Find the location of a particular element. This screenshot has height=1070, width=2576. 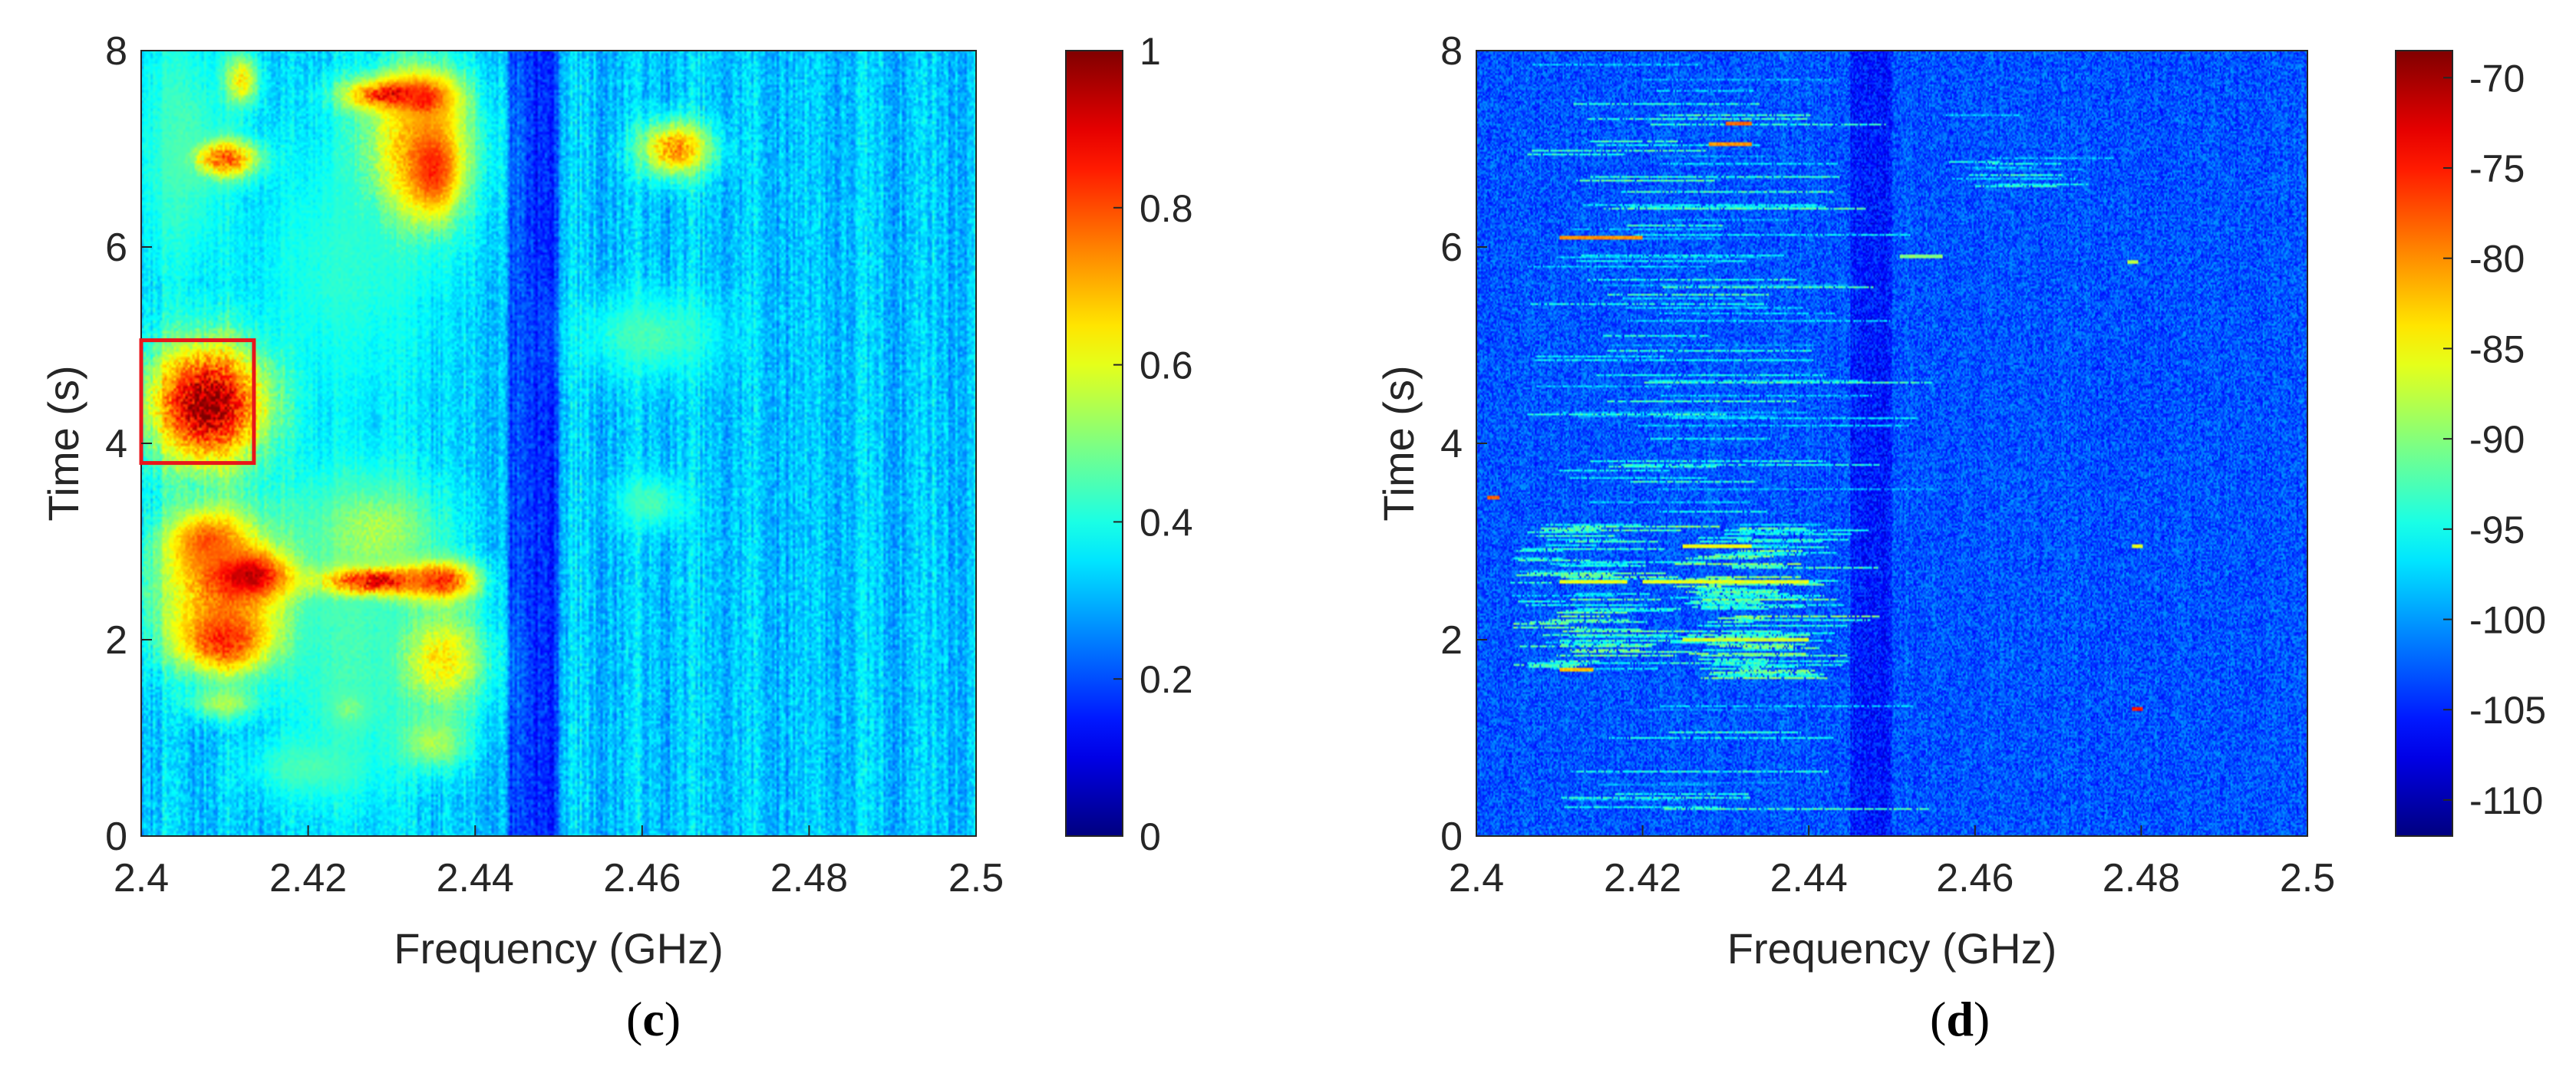

annotation-box is located at coordinates (197, 402).